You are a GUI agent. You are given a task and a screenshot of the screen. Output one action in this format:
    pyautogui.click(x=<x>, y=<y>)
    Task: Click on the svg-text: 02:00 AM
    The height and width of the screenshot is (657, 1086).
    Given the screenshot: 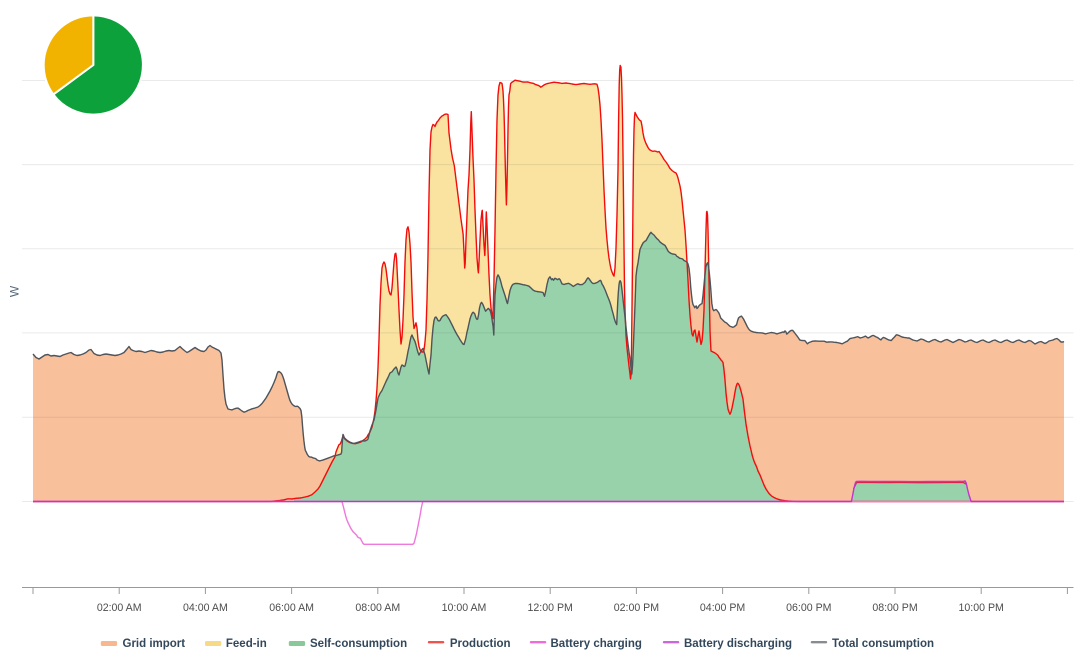 What is the action you would take?
    pyautogui.click(x=119, y=608)
    